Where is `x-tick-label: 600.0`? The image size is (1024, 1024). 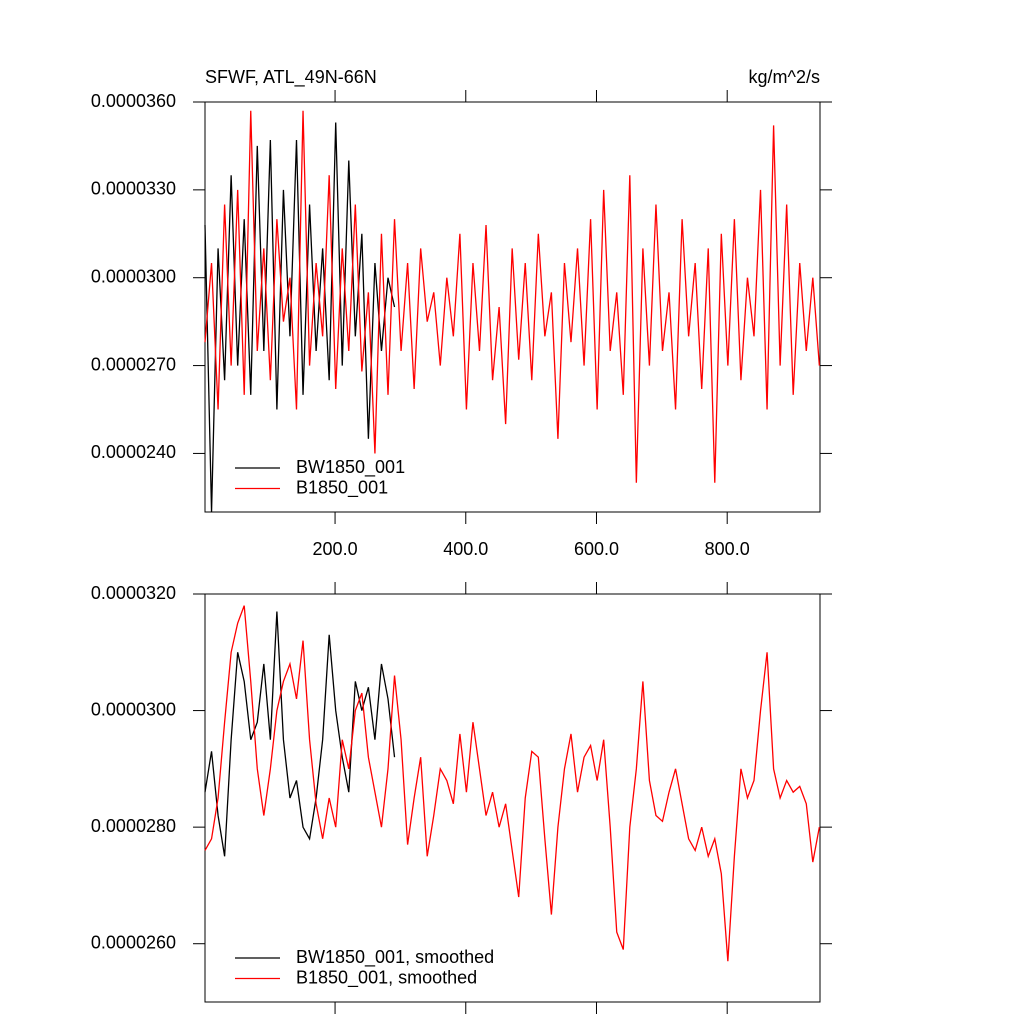
x-tick-label: 600.0 is located at coordinates (596, 549).